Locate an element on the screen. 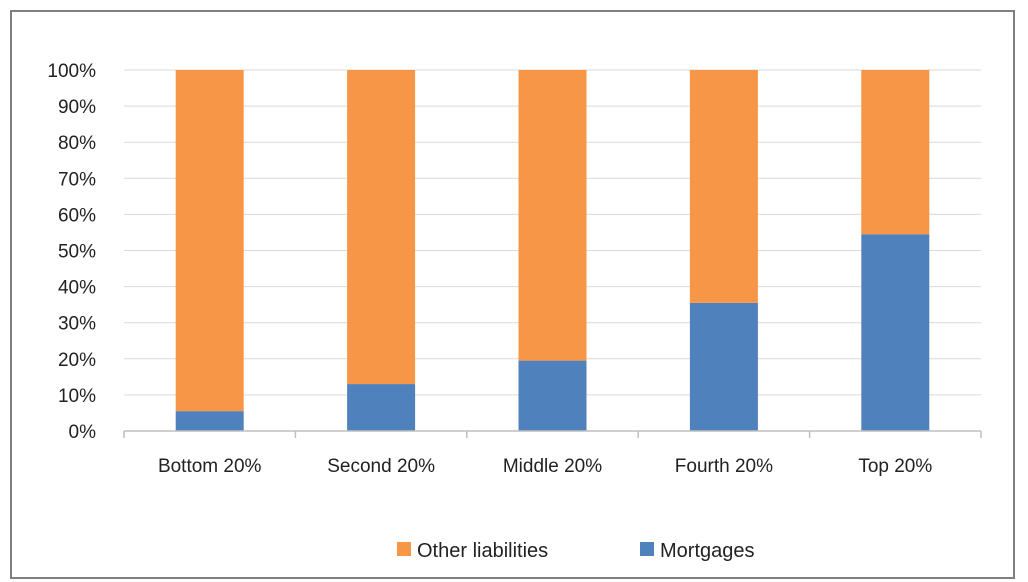 Image resolution: width=1028 pixels, height=582 pixels. y-tick-label: 0% is located at coordinates (83, 432).